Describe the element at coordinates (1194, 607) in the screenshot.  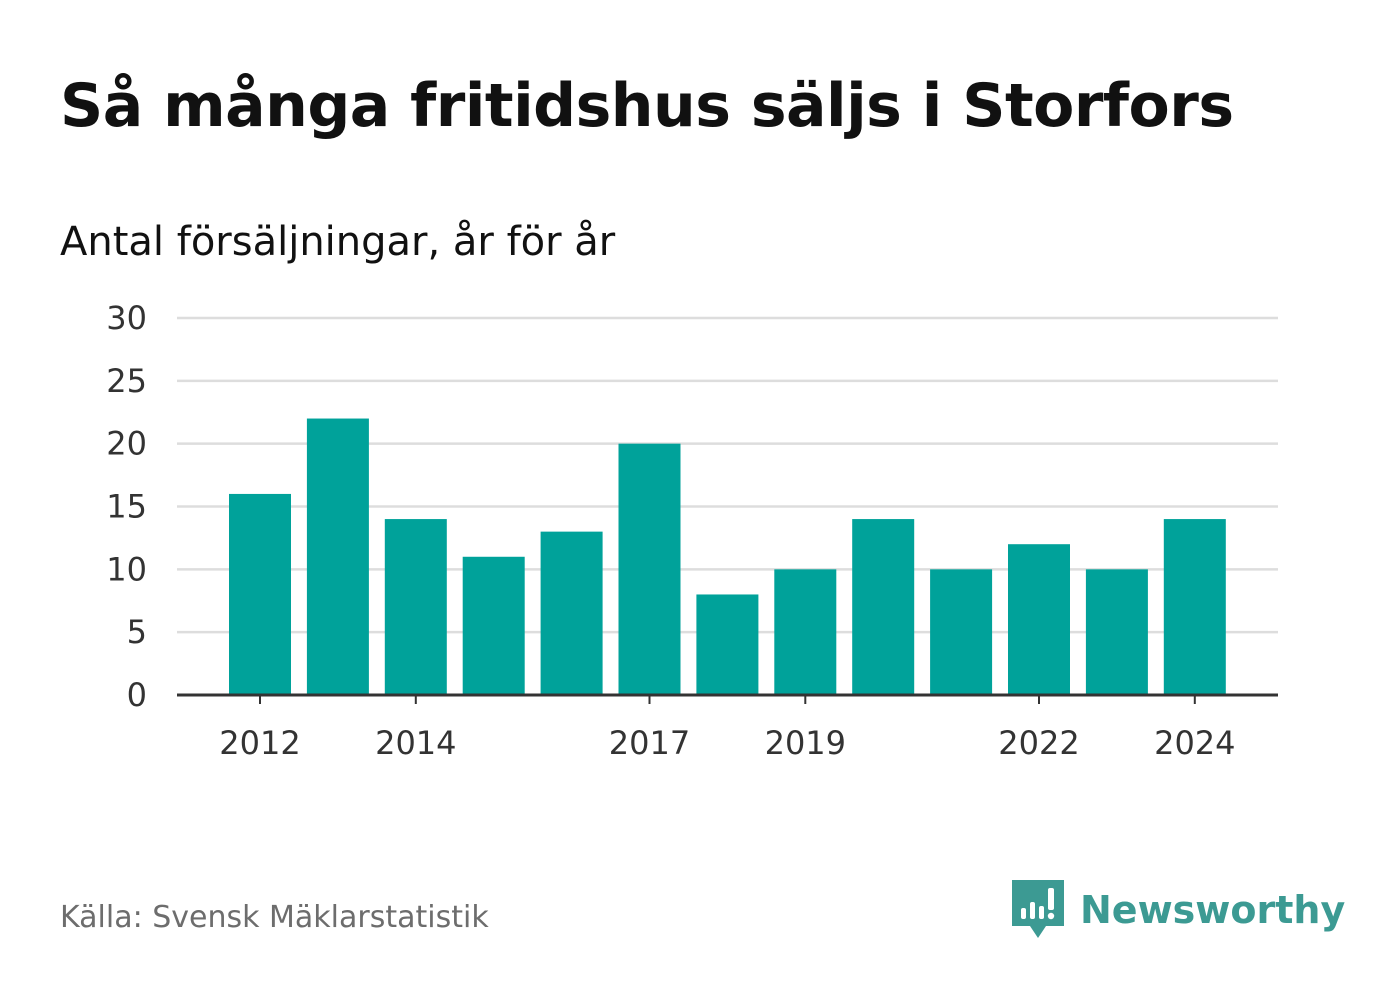
I see `bar-2024` at that location.